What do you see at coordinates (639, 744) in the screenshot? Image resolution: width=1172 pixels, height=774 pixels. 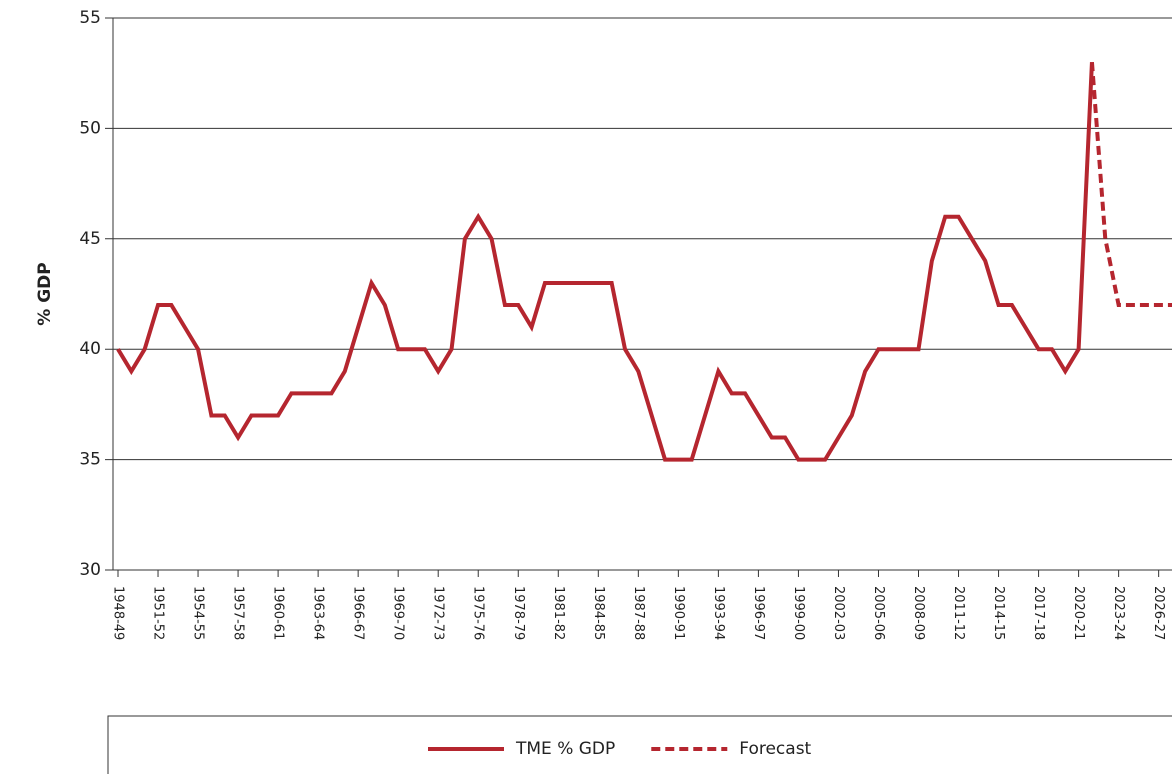 I see `legend-box` at bounding box center [639, 744].